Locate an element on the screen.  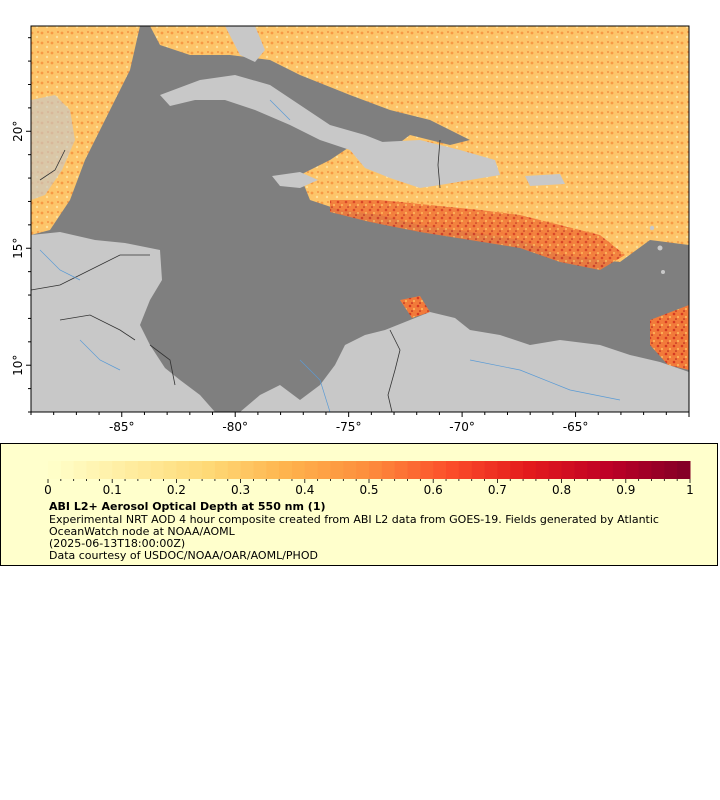
land-puerto-rico is located at coordinates (545, 180).